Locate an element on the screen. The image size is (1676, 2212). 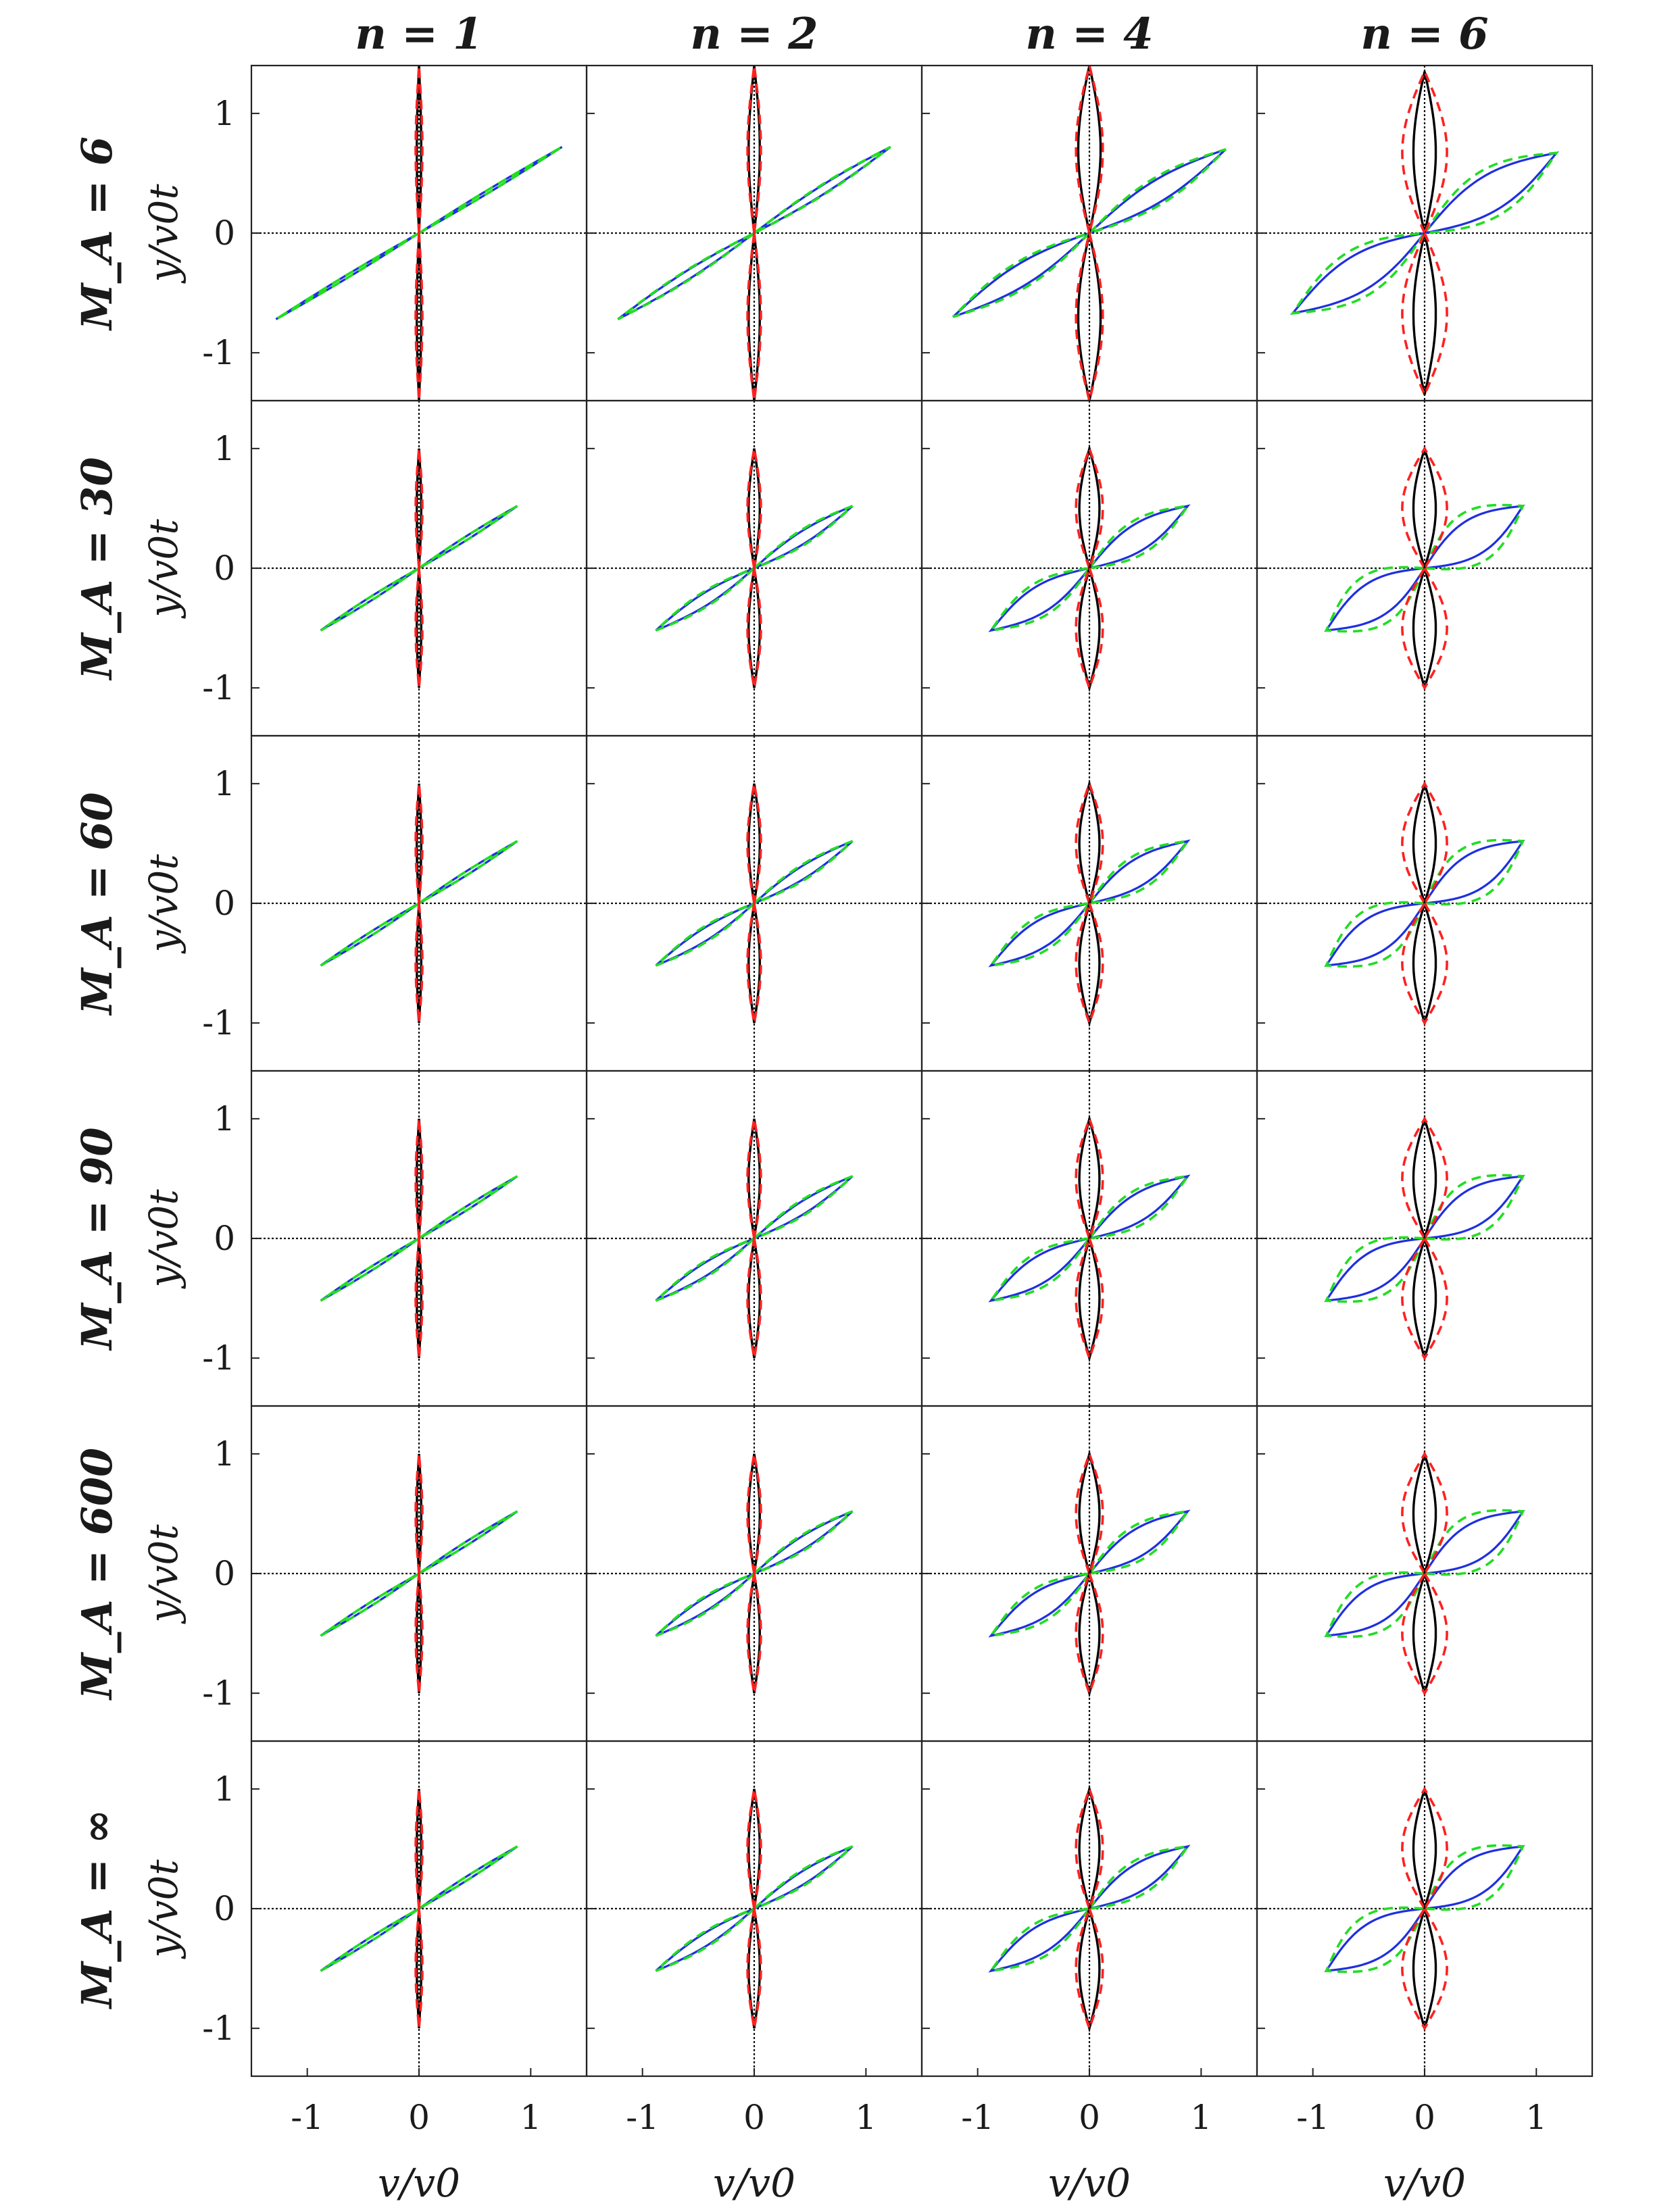
row-title: M_A = 60 is located at coordinates (97, 903).